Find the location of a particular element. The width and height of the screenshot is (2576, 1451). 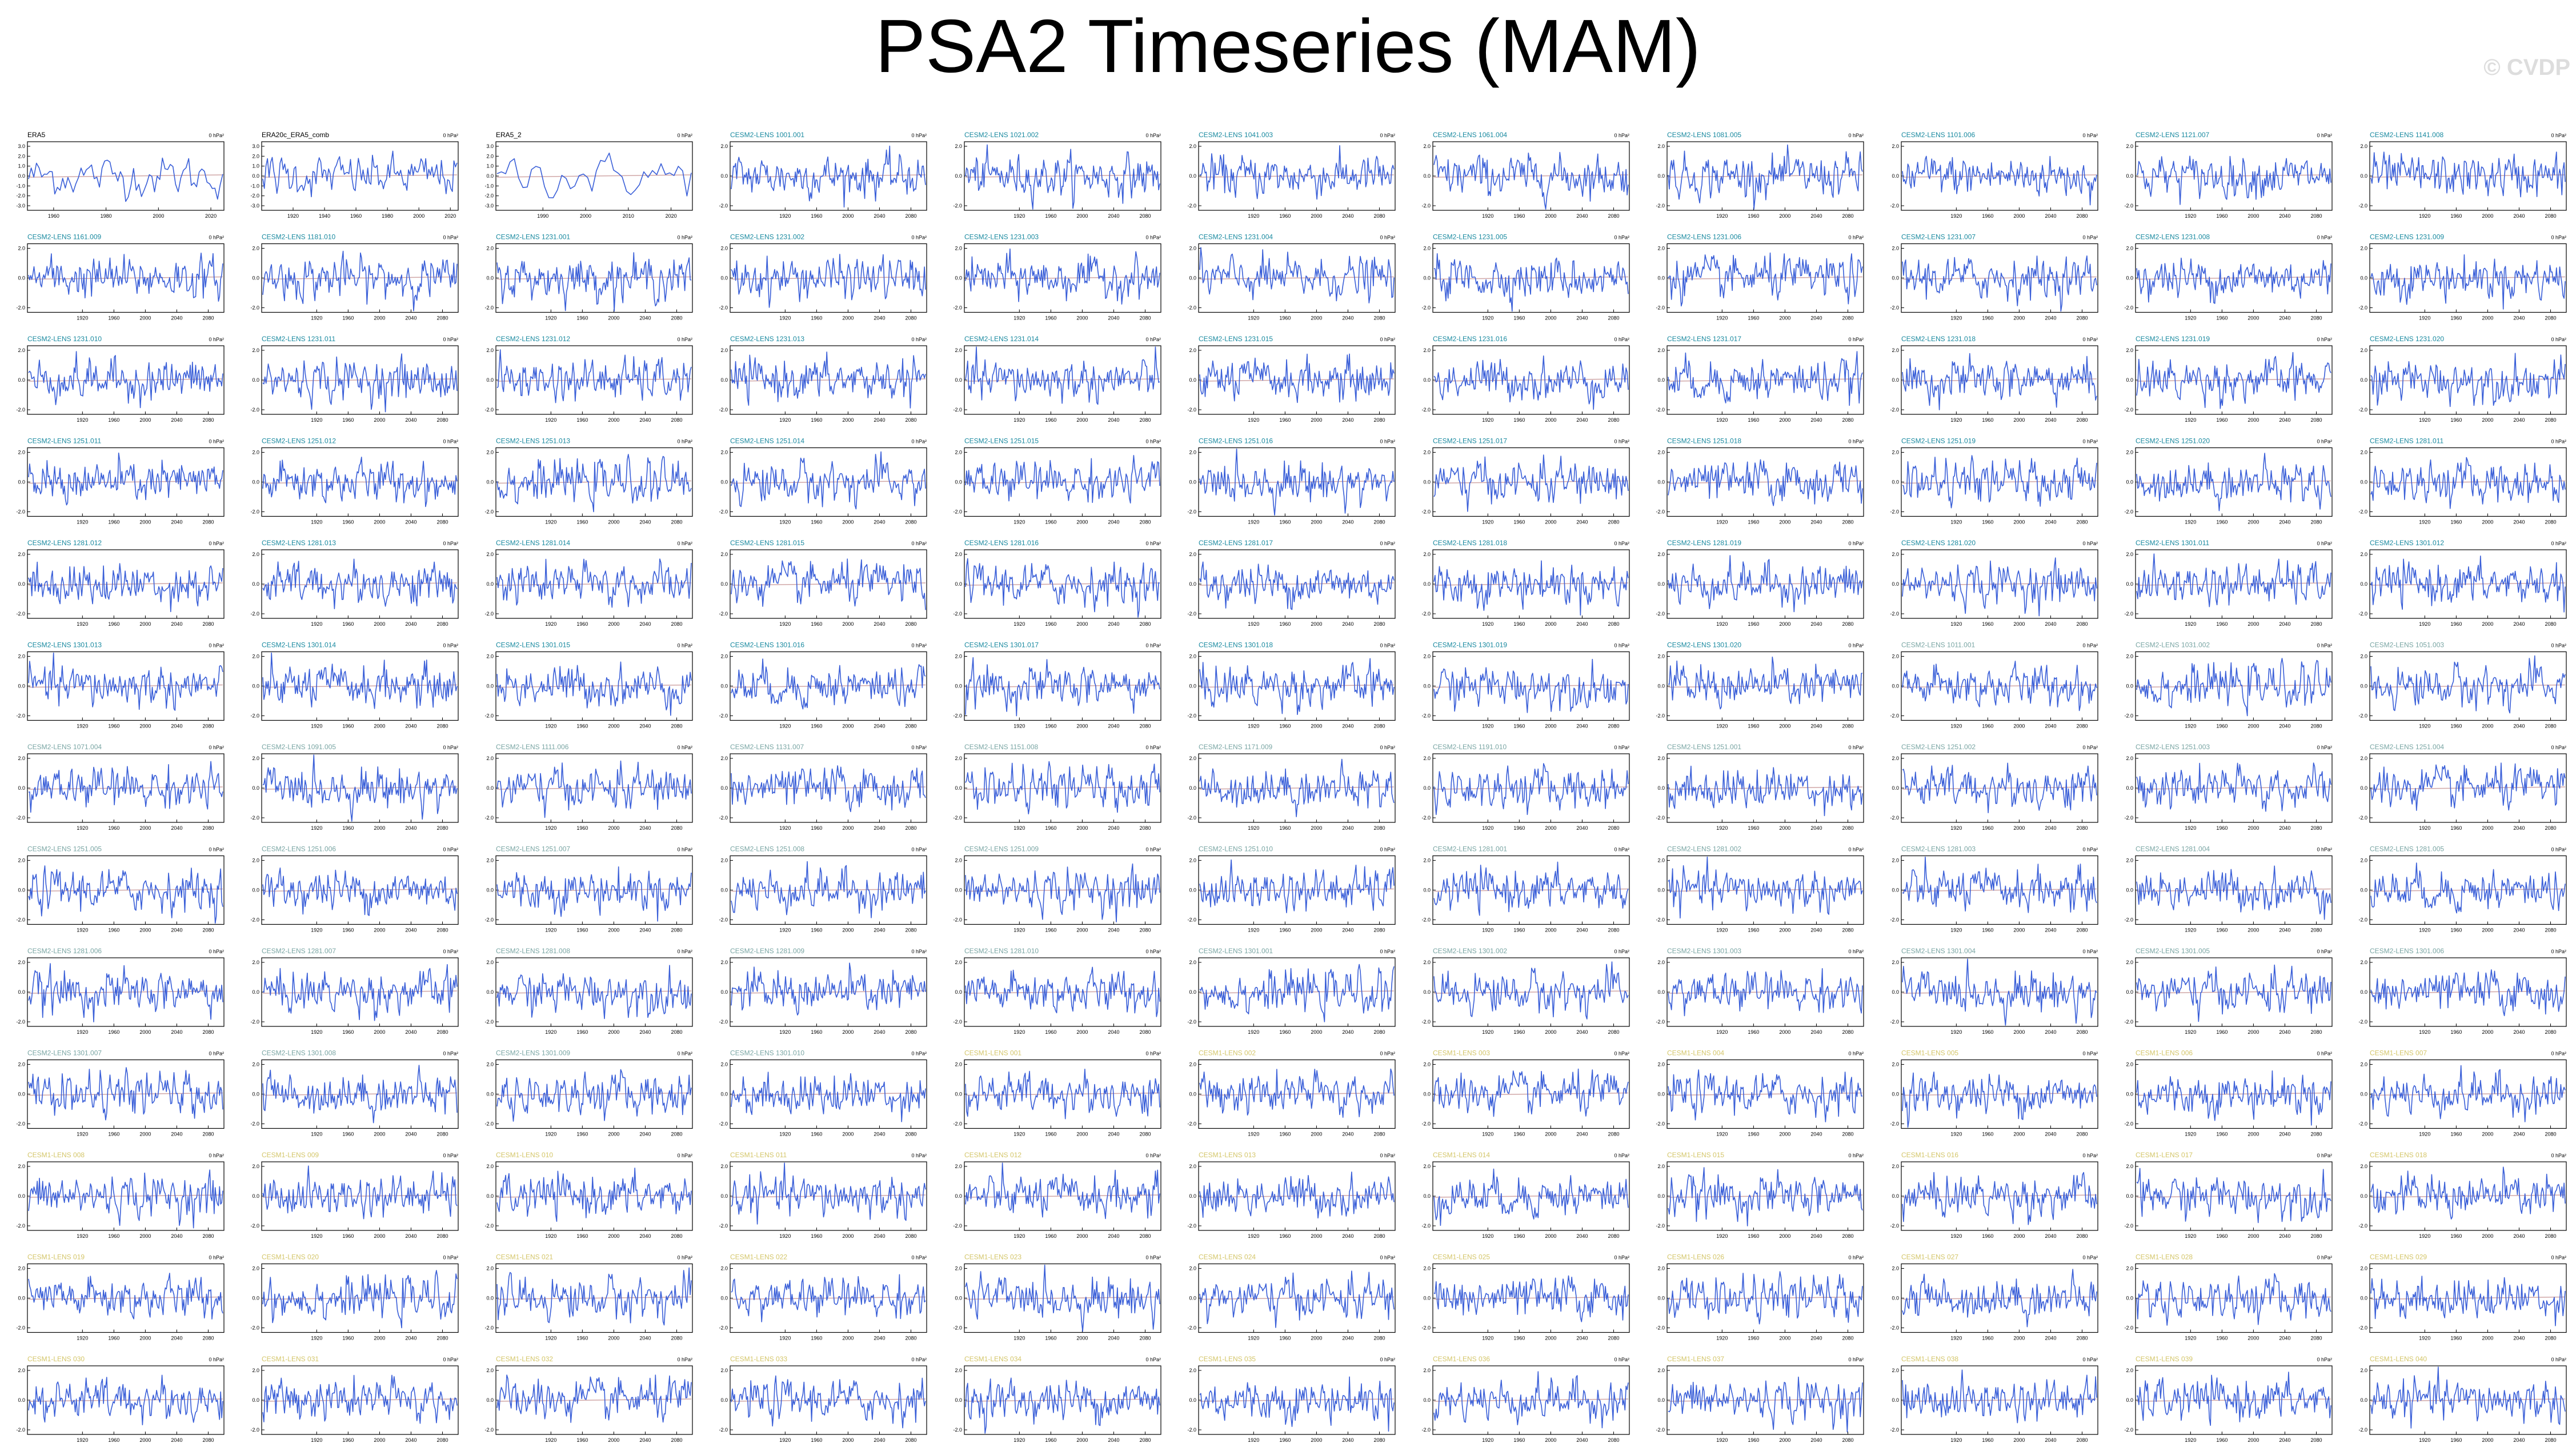

panel-label: CESM2-LENS 1281.014 is located at coordinates (533, 543).